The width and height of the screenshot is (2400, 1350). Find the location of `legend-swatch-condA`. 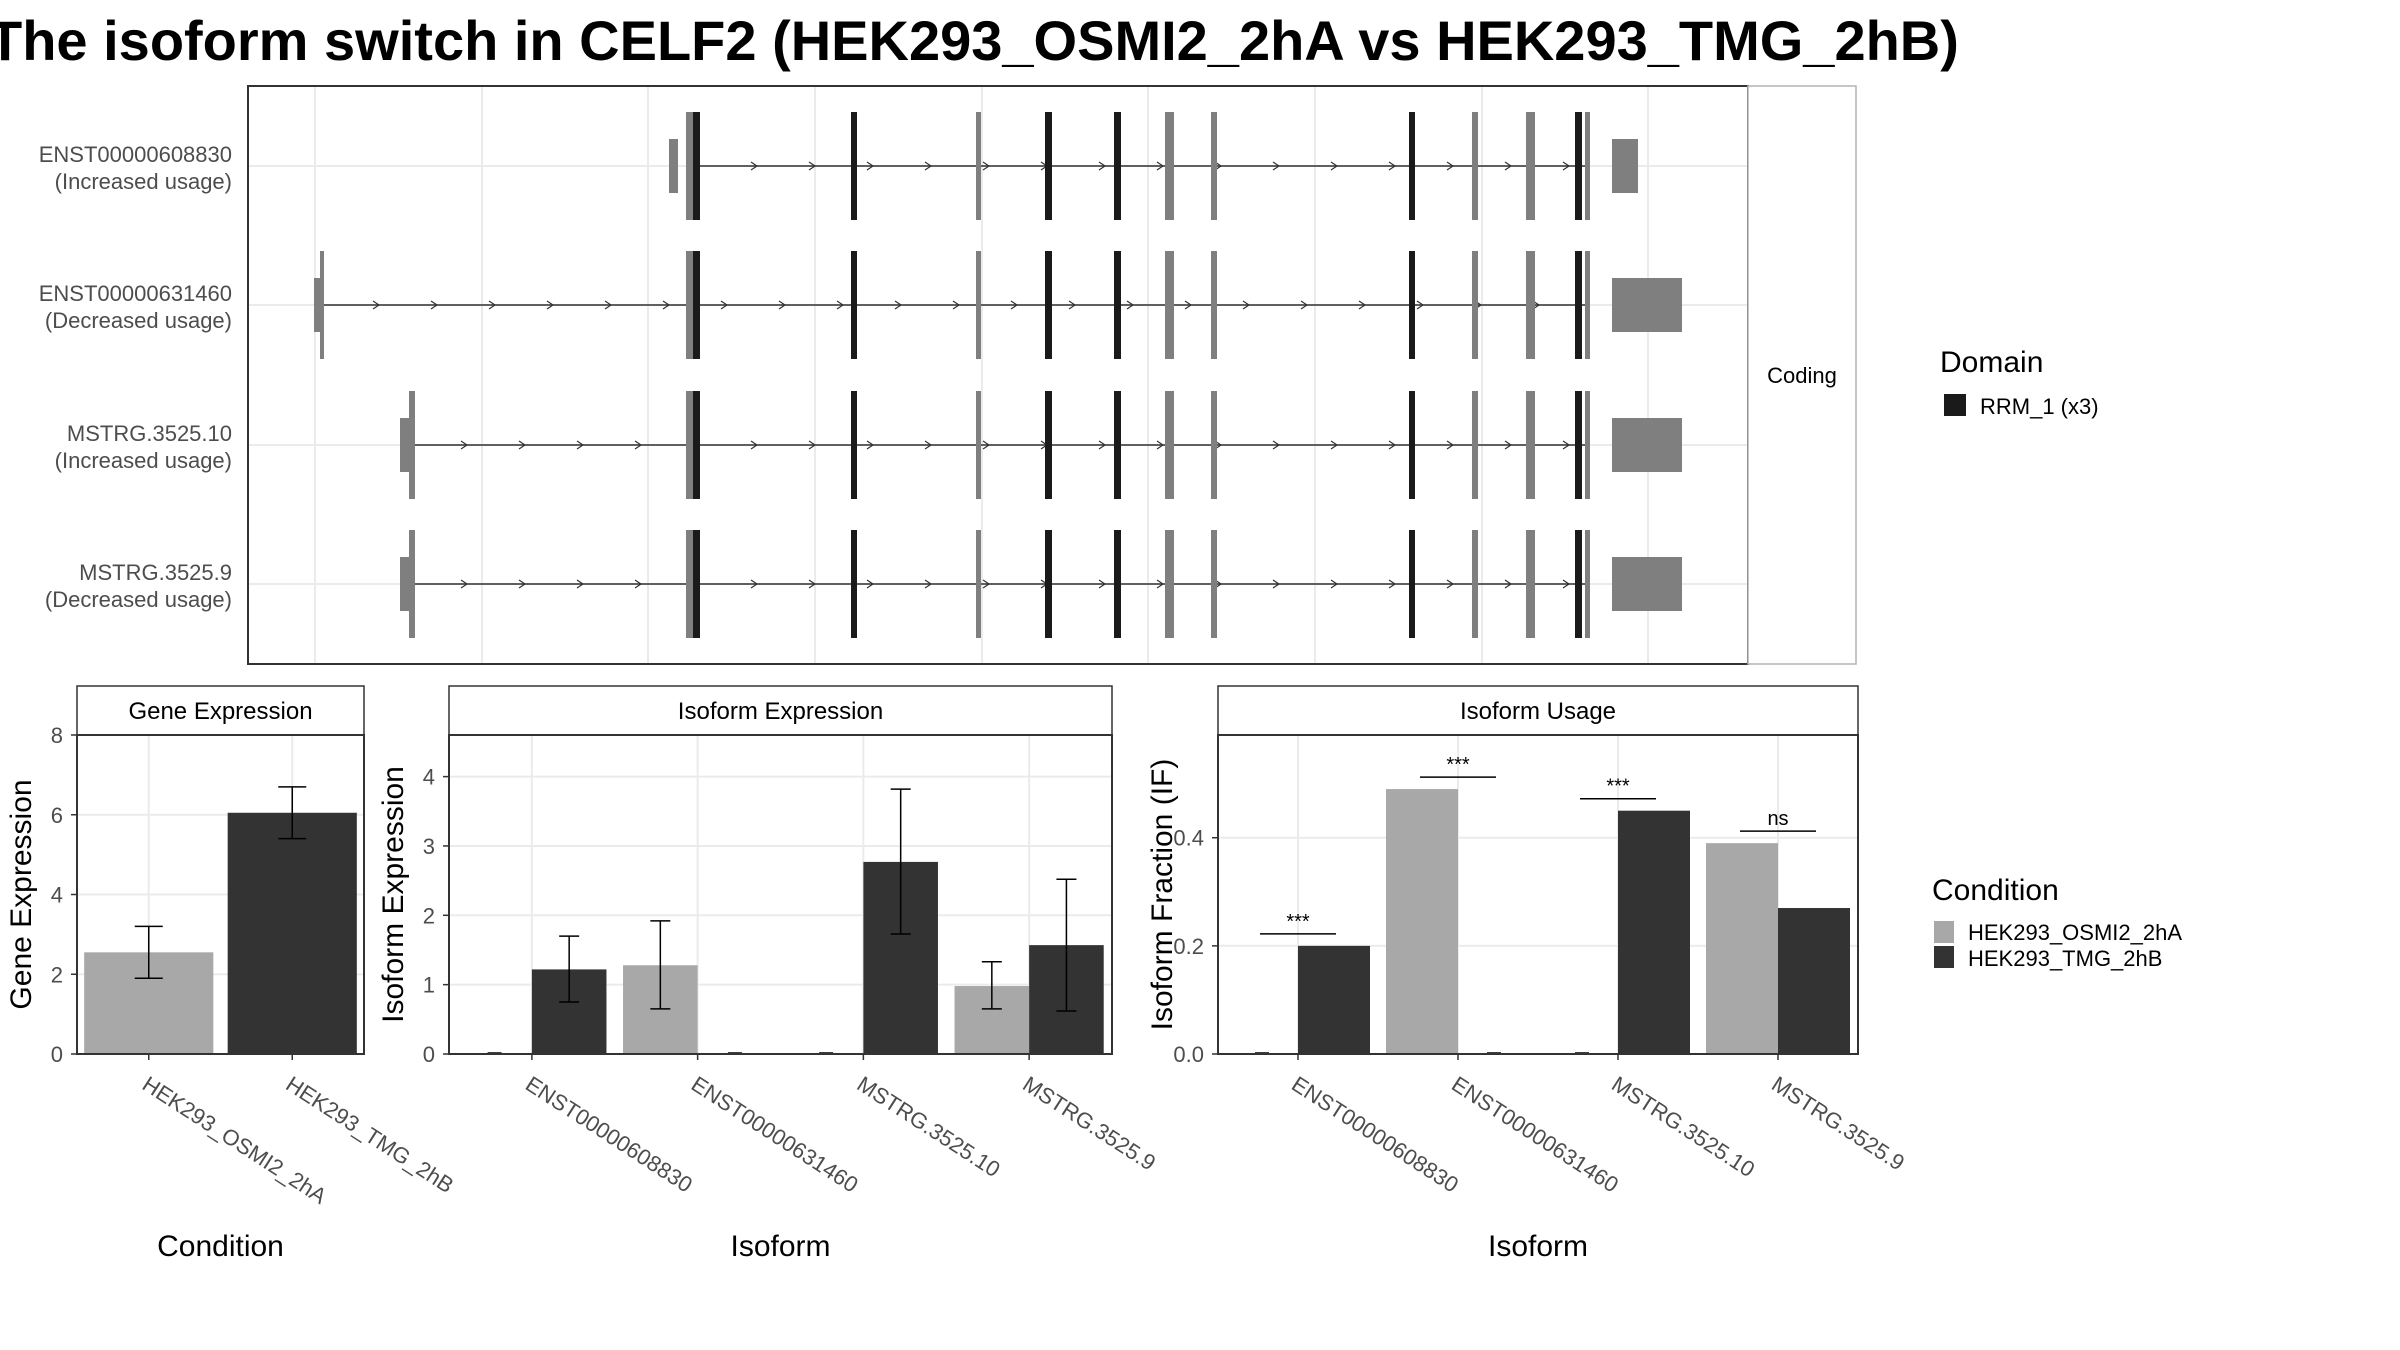

legend-swatch-condA is located at coordinates (1944, 932).